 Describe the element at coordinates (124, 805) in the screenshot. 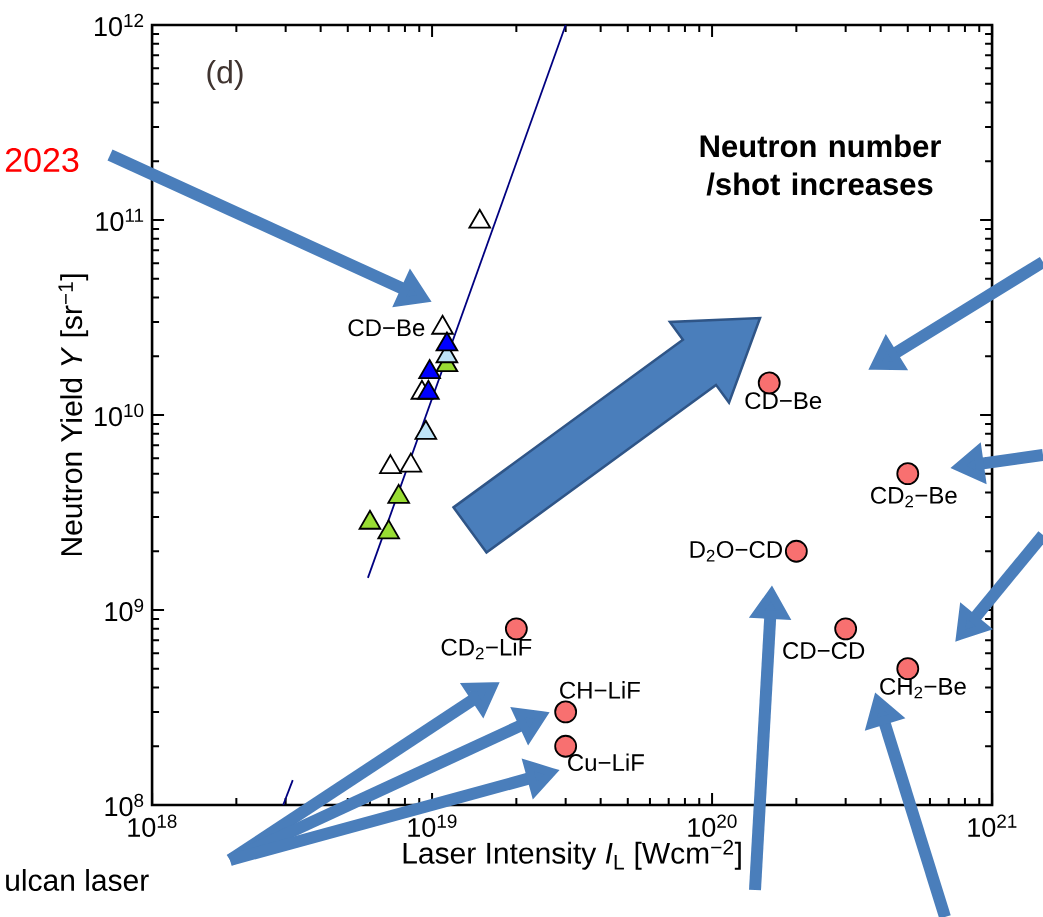

I see `y-tick-label: 10$^{8}$` at that location.